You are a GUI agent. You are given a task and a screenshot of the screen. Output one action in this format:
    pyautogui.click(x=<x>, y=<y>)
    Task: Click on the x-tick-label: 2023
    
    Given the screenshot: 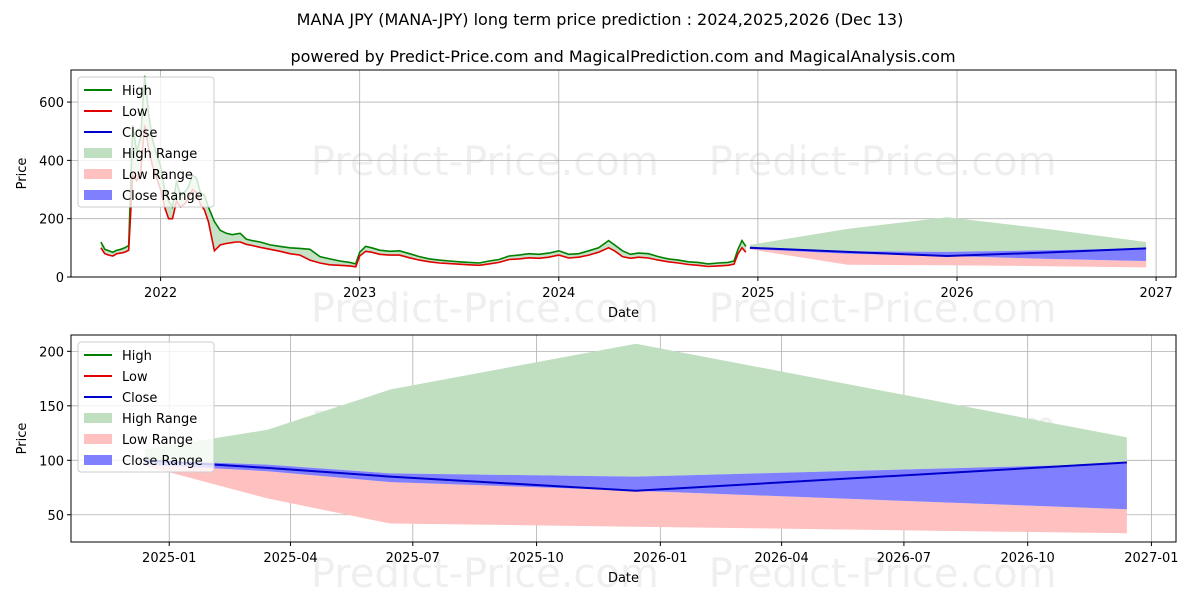 What is the action you would take?
    pyautogui.click(x=359, y=293)
    